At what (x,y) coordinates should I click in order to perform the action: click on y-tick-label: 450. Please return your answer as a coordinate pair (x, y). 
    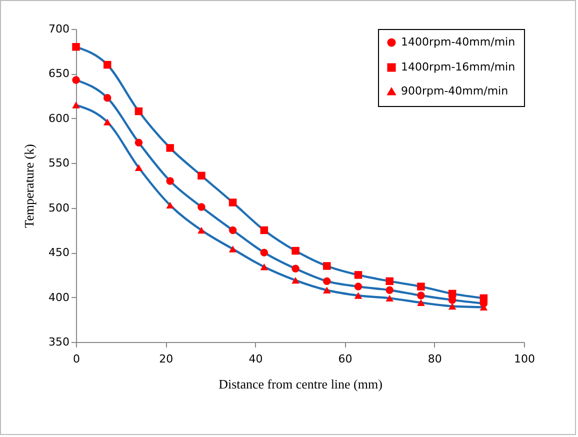
    Looking at the image, I should click on (59, 253).